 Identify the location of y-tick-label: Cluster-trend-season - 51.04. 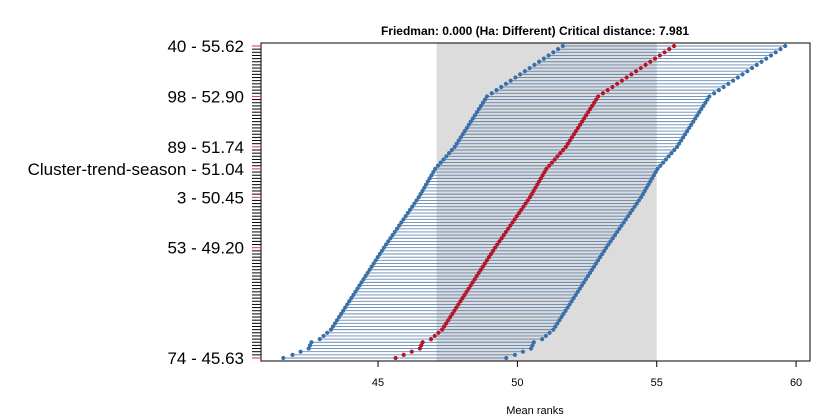
(136, 169).